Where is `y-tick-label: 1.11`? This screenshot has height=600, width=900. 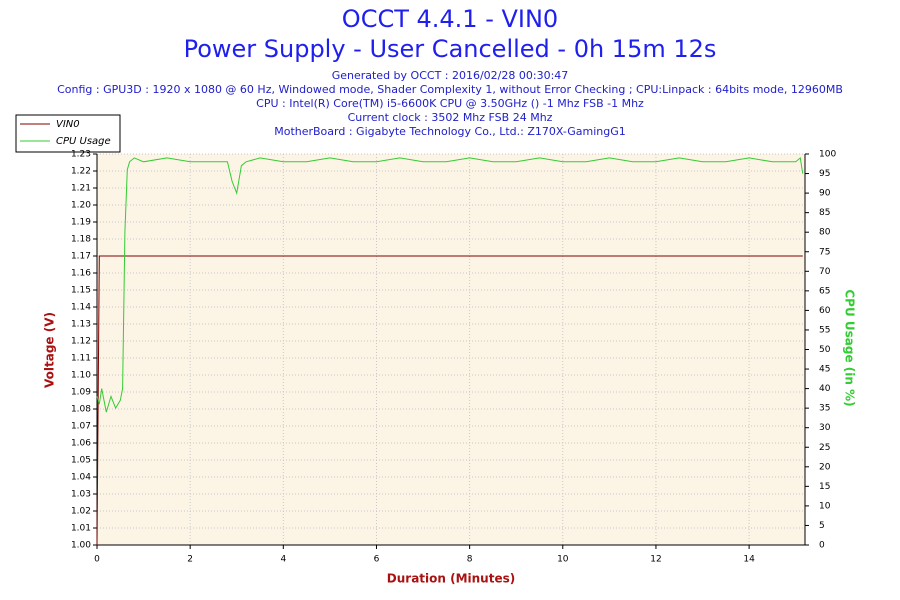 y-tick-label: 1.11 is located at coordinates (81, 359).